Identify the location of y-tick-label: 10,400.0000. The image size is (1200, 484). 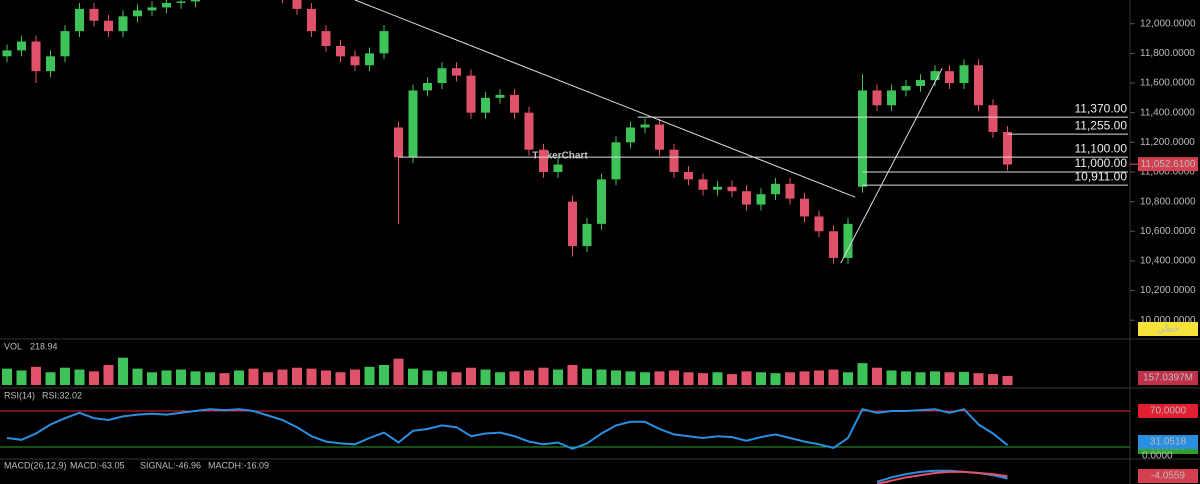
(1168, 261).